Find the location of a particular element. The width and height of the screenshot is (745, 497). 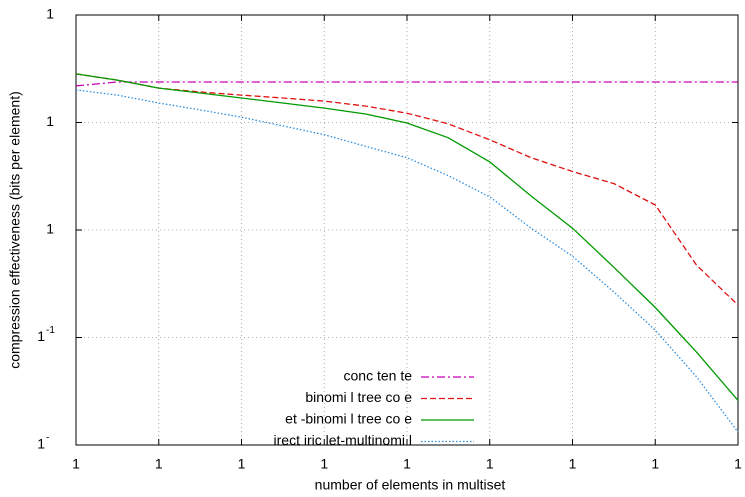

legend-label: conc ten te is located at coordinates (378, 376).